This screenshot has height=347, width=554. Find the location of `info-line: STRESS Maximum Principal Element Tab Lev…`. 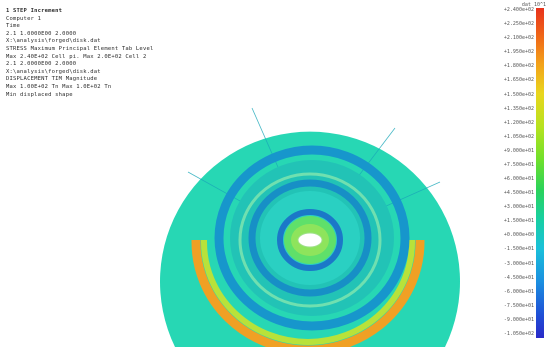

info-line: STRESS Maximum Principal Element Tab Lev… is located at coordinates (80, 48).